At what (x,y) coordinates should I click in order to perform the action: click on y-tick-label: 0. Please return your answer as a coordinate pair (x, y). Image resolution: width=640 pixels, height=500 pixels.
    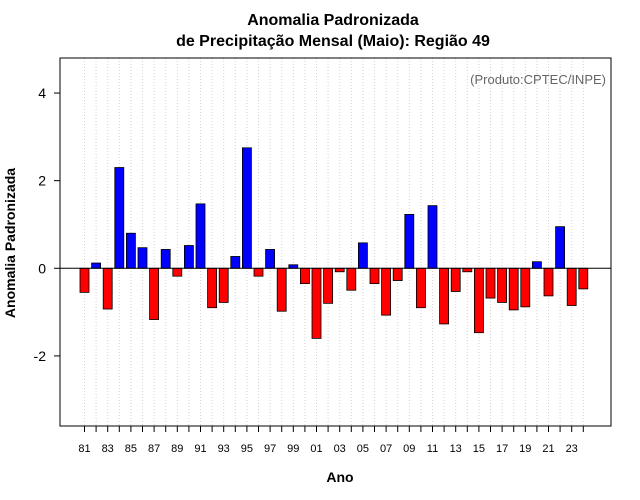
    Looking at the image, I should click on (42, 268).